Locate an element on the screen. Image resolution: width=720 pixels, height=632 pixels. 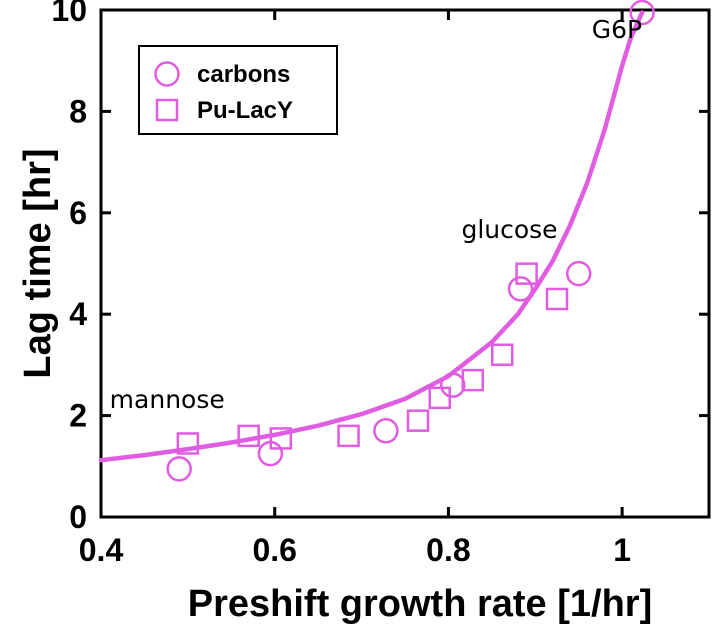
y-tick-label: 10 is located at coordinates (69, 14).